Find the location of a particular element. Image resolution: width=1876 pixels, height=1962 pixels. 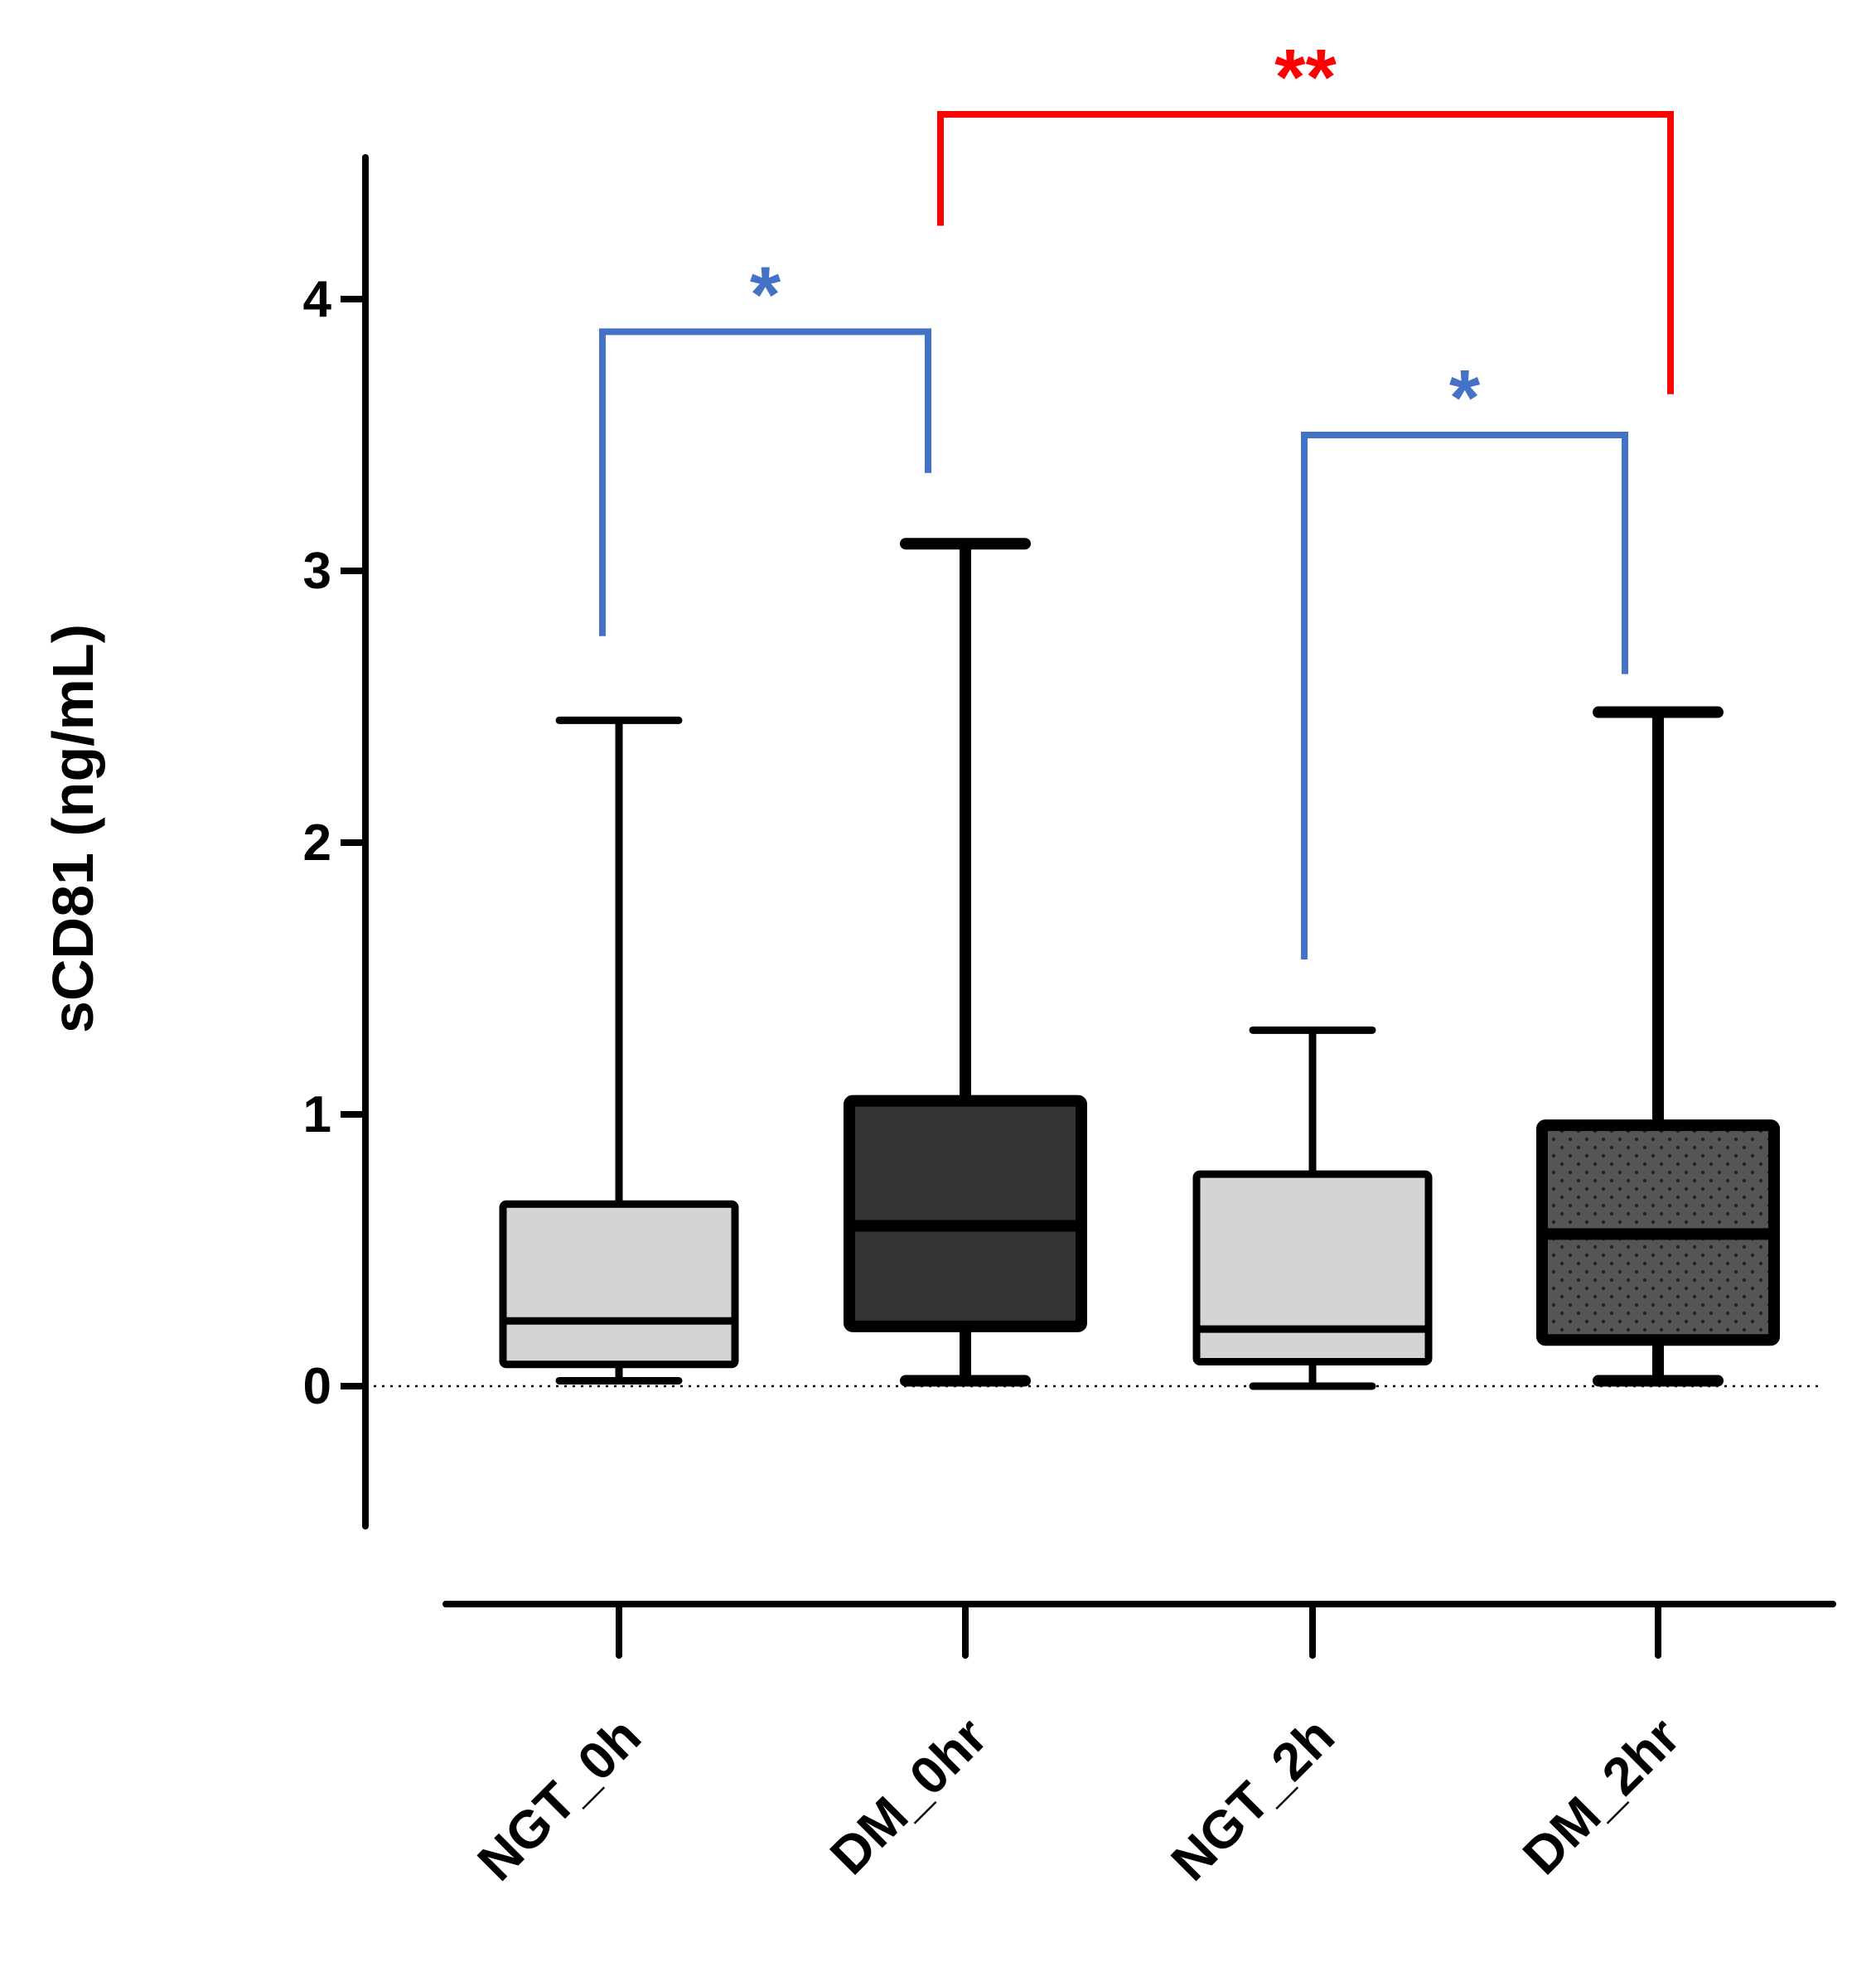

box-DM_0hr is located at coordinates (965, 962).